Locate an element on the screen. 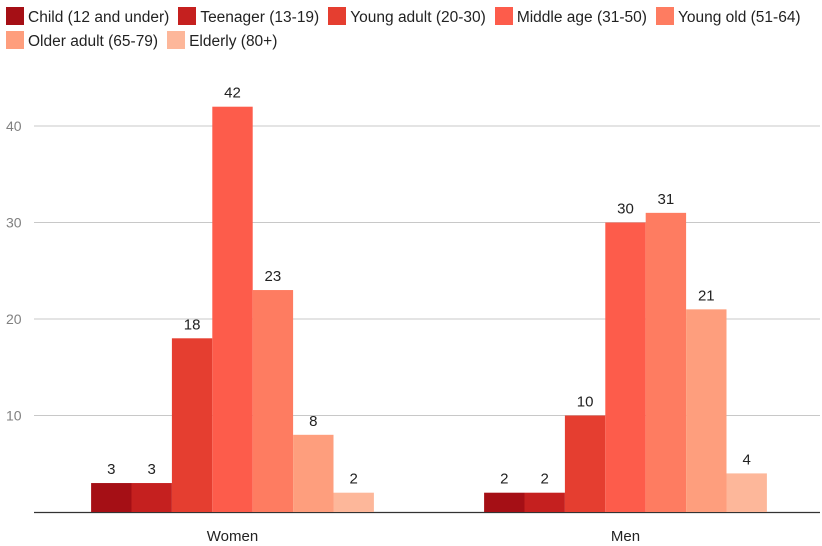 This screenshot has width=822, height=546. bar-value-label: 8 is located at coordinates (313, 421).